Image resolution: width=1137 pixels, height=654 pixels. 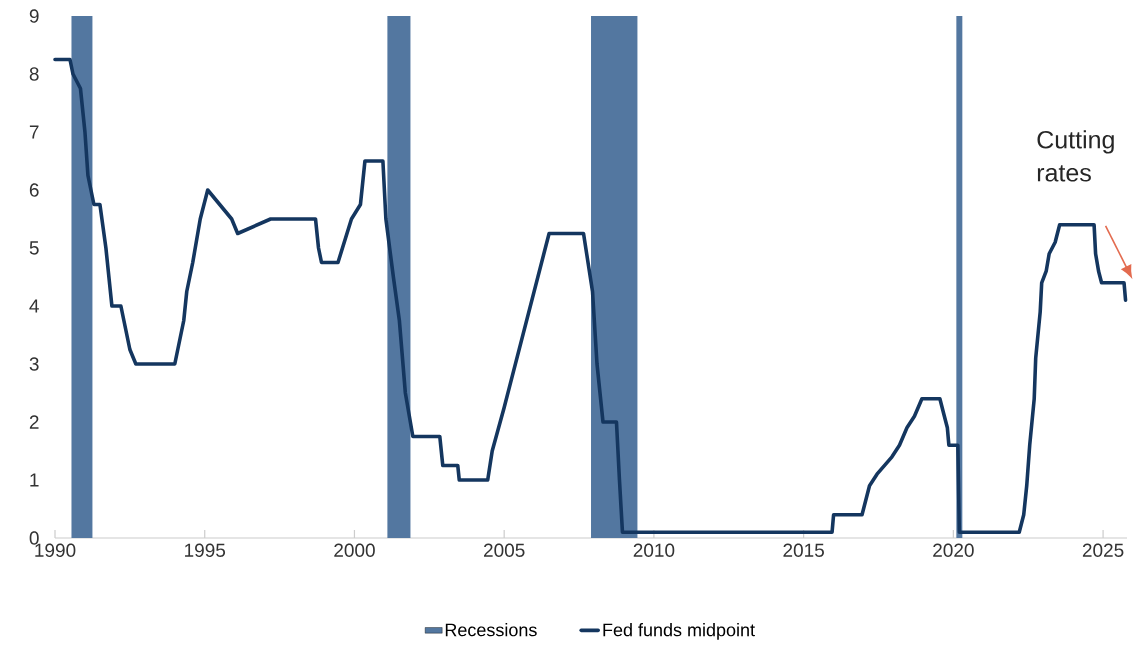 I want to click on legend-label: Fed funds midpoint, so click(x=679, y=631).